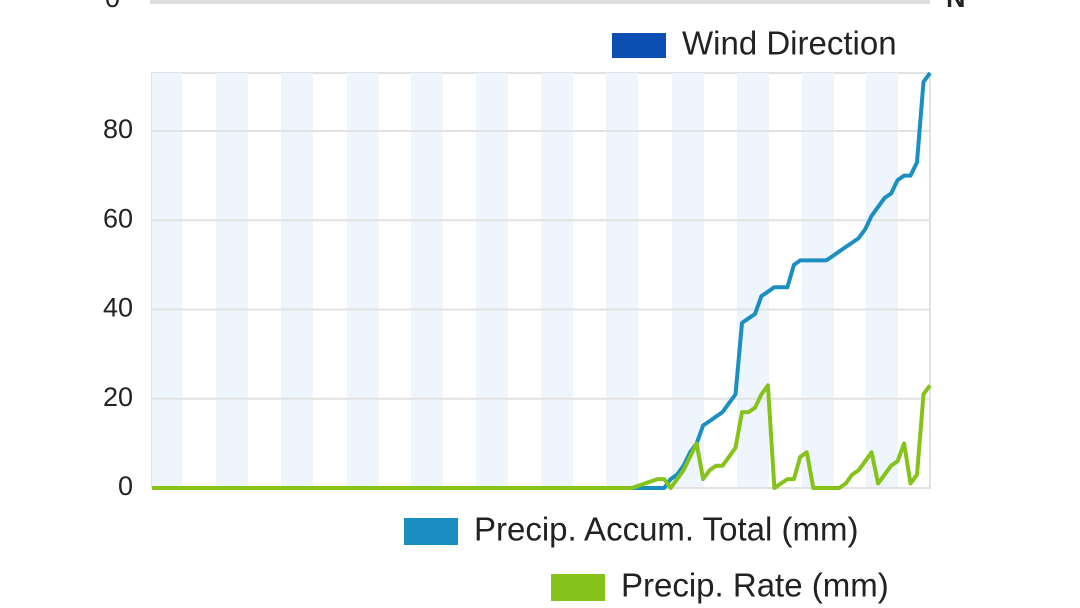 This screenshot has width=1080, height=608. What do you see at coordinates (118, 397) in the screenshot?
I see `y-tick-label: 20` at bounding box center [118, 397].